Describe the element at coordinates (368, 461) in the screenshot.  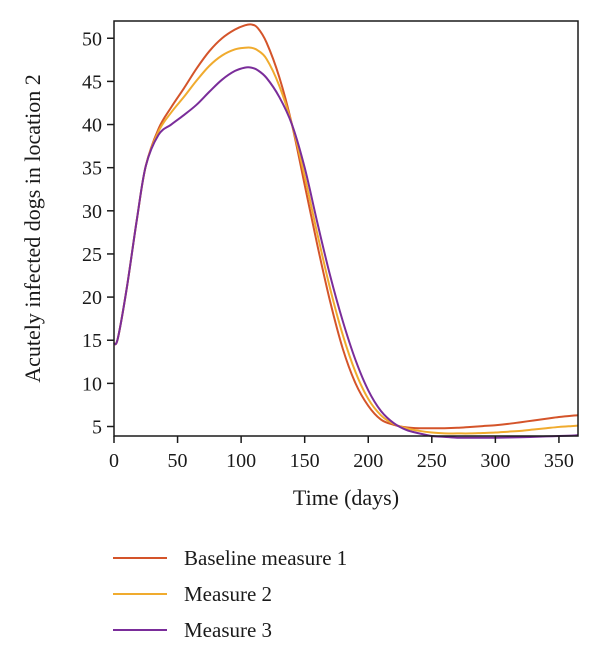
I see `x-tick-label: 200` at that location.